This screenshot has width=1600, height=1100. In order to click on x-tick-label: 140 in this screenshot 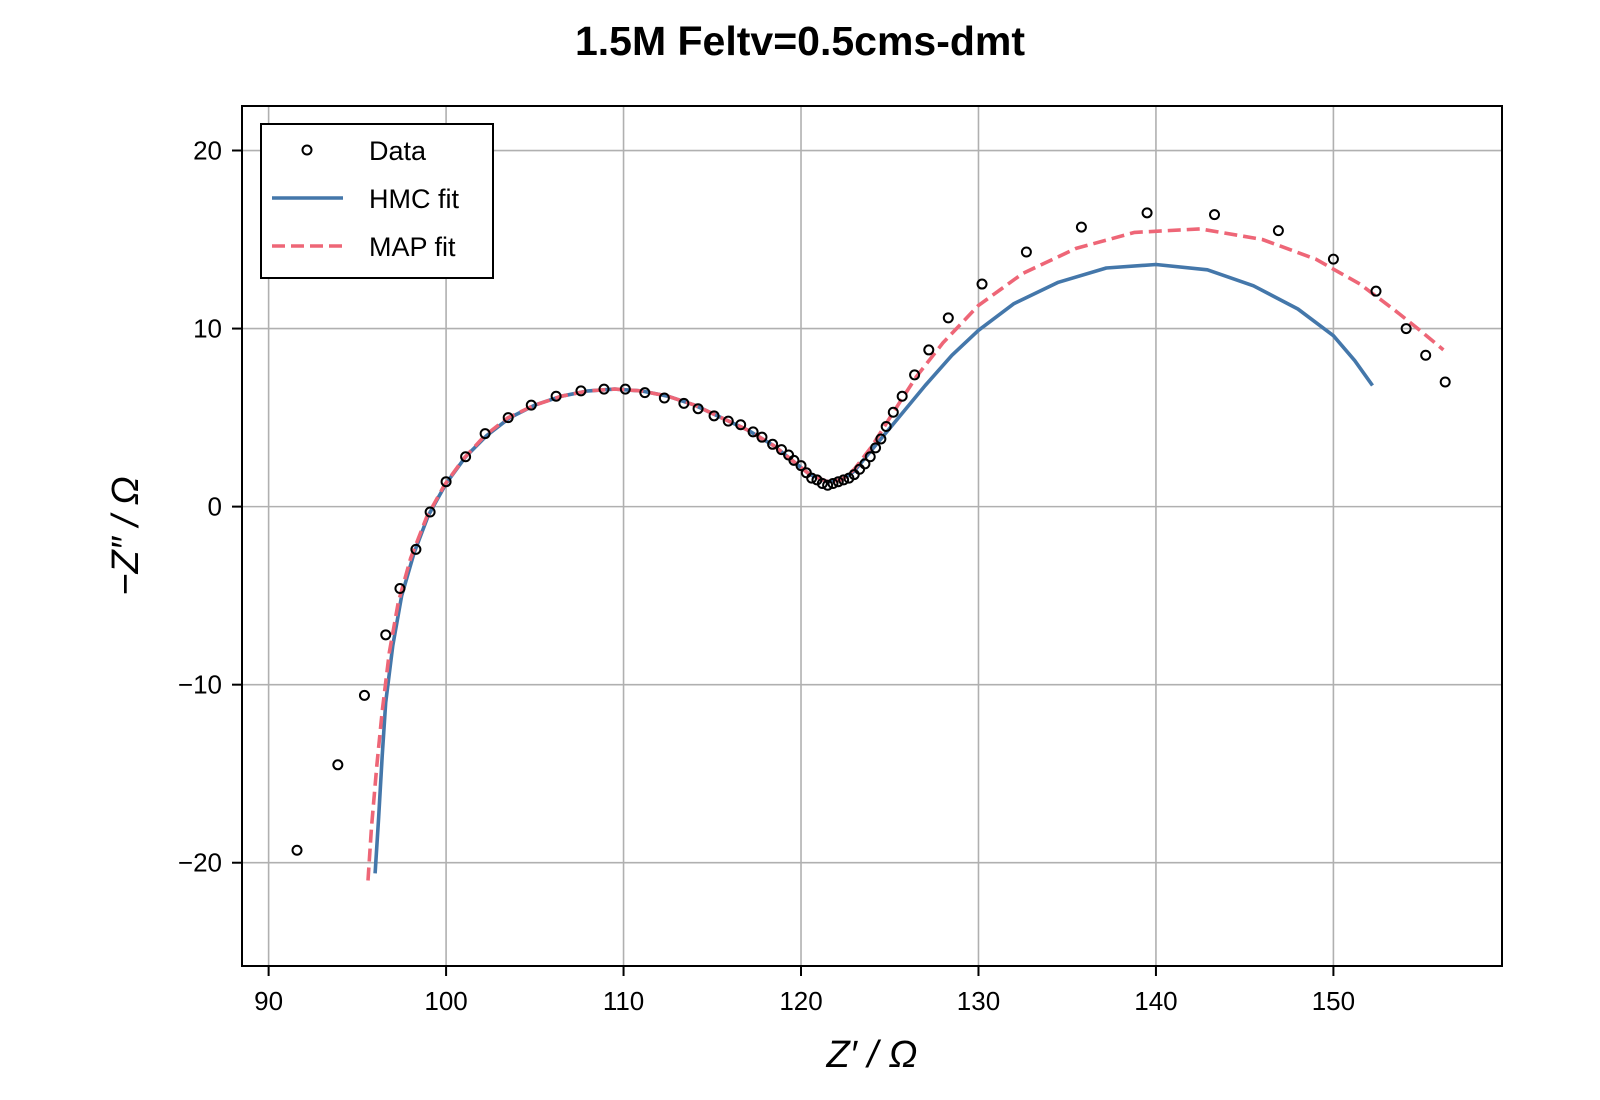, I will do `click(1155, 1001)`.